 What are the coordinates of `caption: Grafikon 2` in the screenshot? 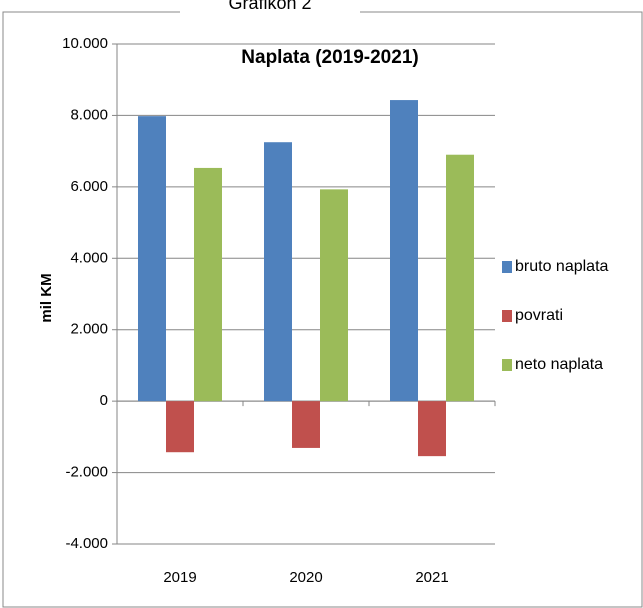 It's located at (269, 6).